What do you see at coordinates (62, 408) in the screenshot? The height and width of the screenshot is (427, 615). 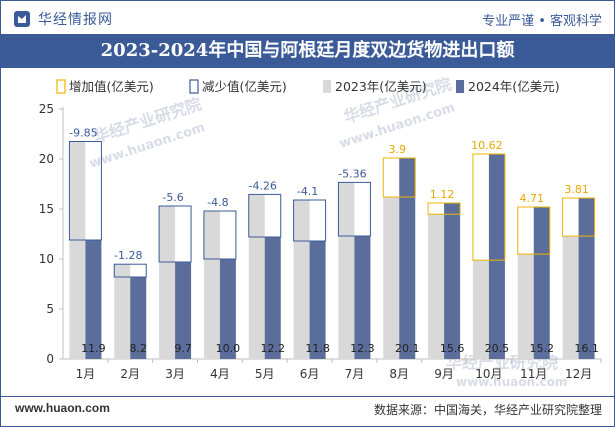 I see `footer-website: www.huaon.com` at bounding box center [62, 408].